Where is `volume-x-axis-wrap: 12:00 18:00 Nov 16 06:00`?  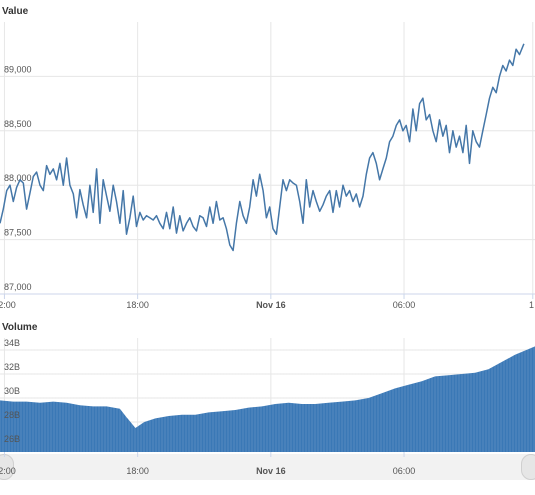
volume-x-axis-wrap: 12:00 18:00 Nov 16 06:00 is located at coordinates (267, 467).